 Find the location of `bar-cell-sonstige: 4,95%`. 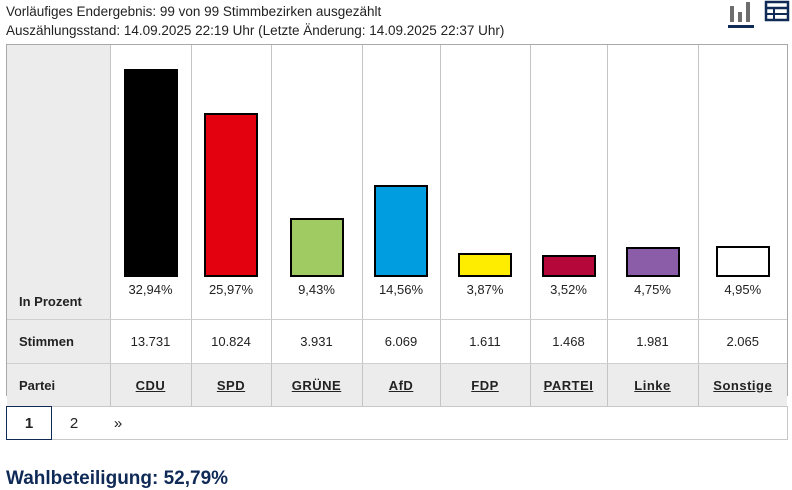

bar-cell-sonstige: 4,95% is located at coordinates (742, 182).